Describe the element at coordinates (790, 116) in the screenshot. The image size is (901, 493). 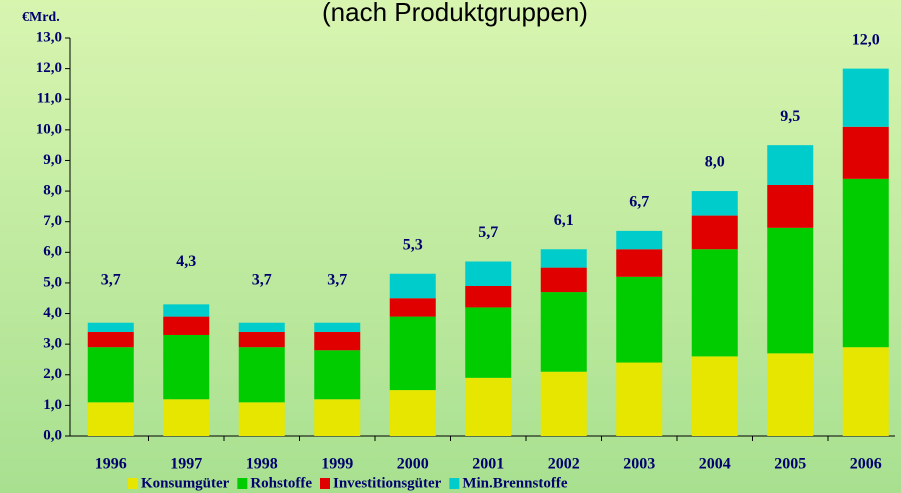
I see `total-label: 9,5` at that location.